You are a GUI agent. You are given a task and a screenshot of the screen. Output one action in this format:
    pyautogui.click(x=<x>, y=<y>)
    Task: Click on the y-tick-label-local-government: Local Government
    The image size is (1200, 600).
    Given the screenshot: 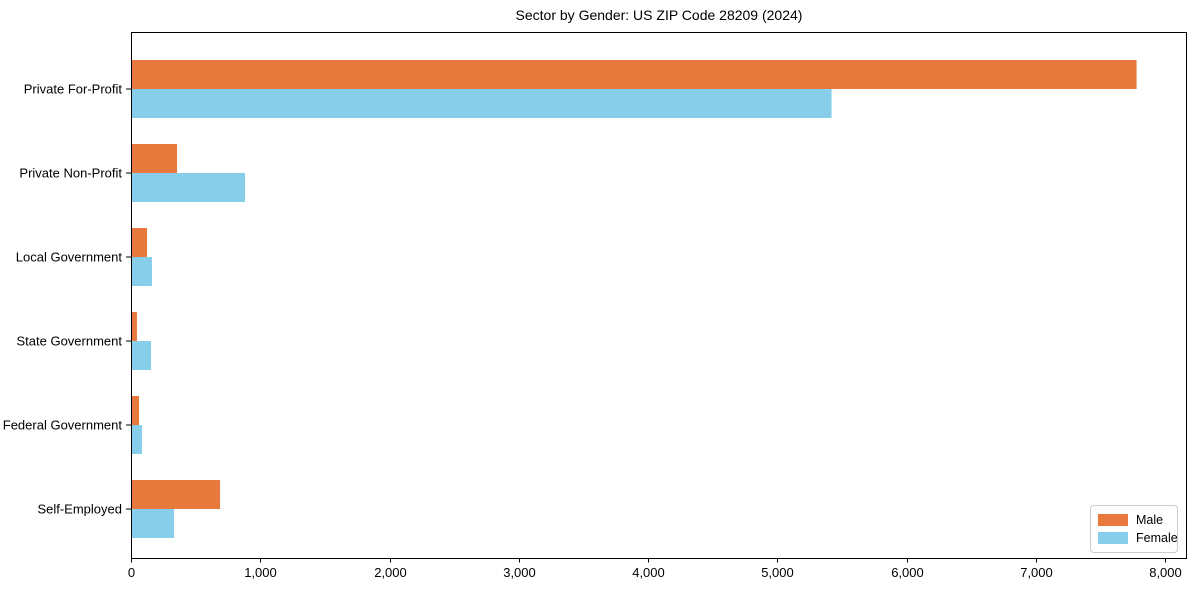 What is the action you would take?
    pyautogui.click(x=69, y=257)
    